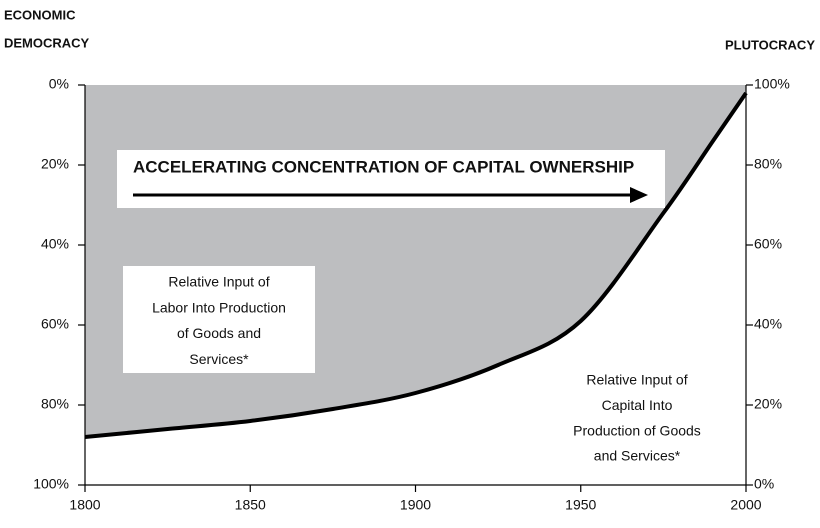 The image size is (820, 528). Describe the element at coordinates (55, 404) in the screenshot. I see `y-tick-label: 80%` at that location.